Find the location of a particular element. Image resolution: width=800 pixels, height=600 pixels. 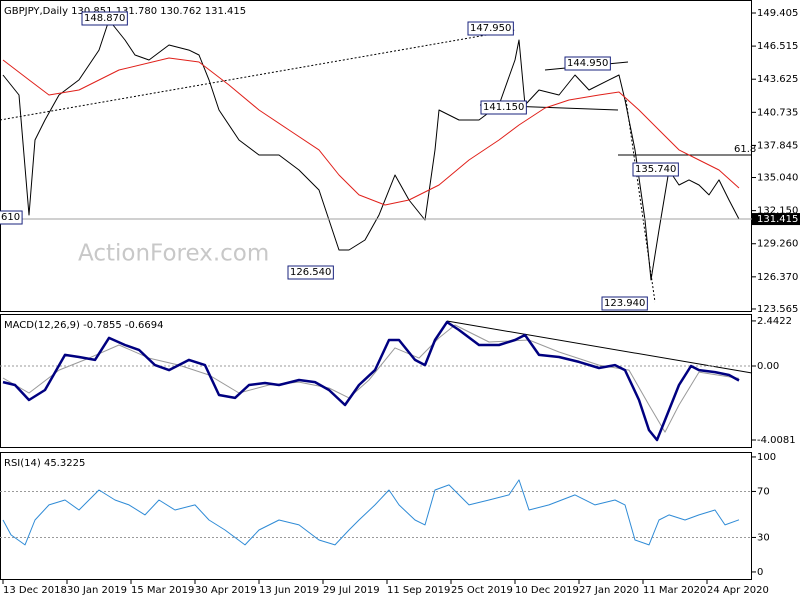

y-tick-label: 146.515 is located at coordinates (777, 46).